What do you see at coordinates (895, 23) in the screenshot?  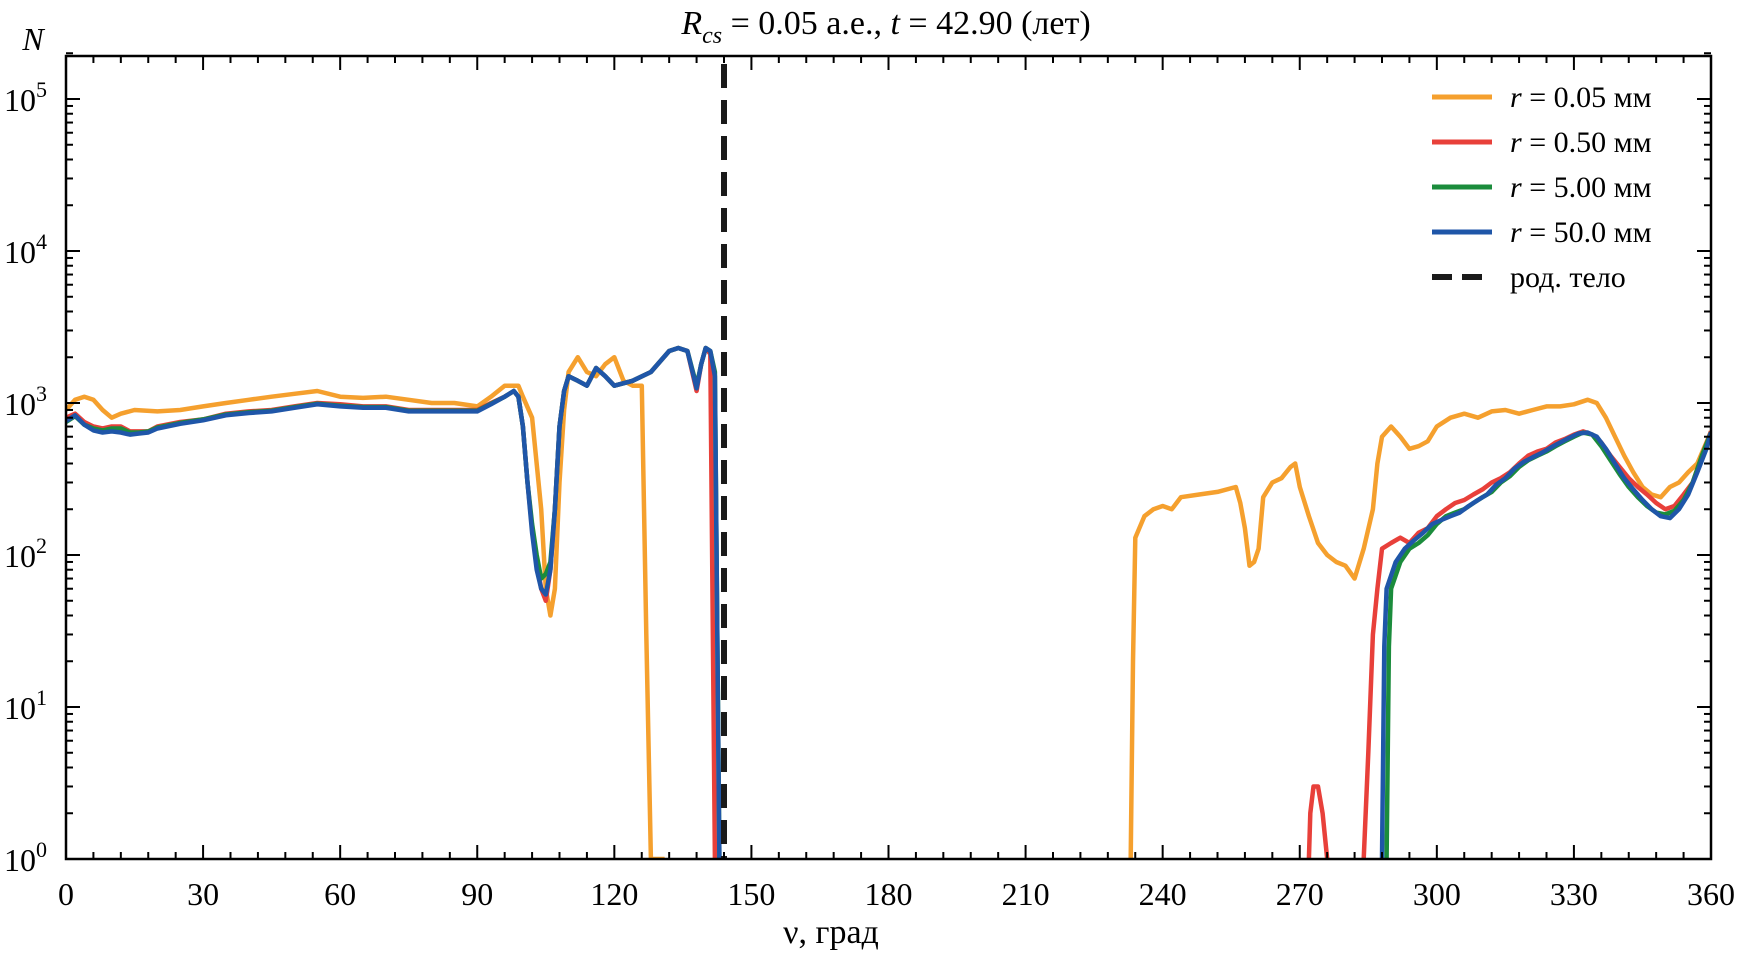 I see `title-time-symbol: t` at bounding box center [895, 23].